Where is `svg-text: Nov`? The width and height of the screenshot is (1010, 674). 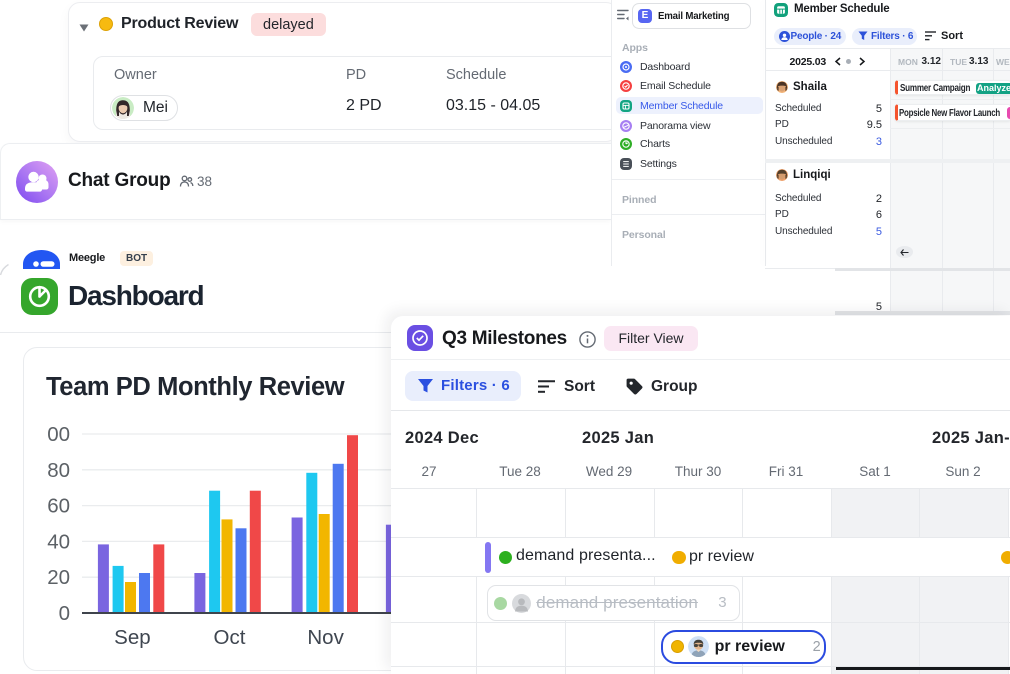
svg-text: Nov is located at coordinates (325, 637).